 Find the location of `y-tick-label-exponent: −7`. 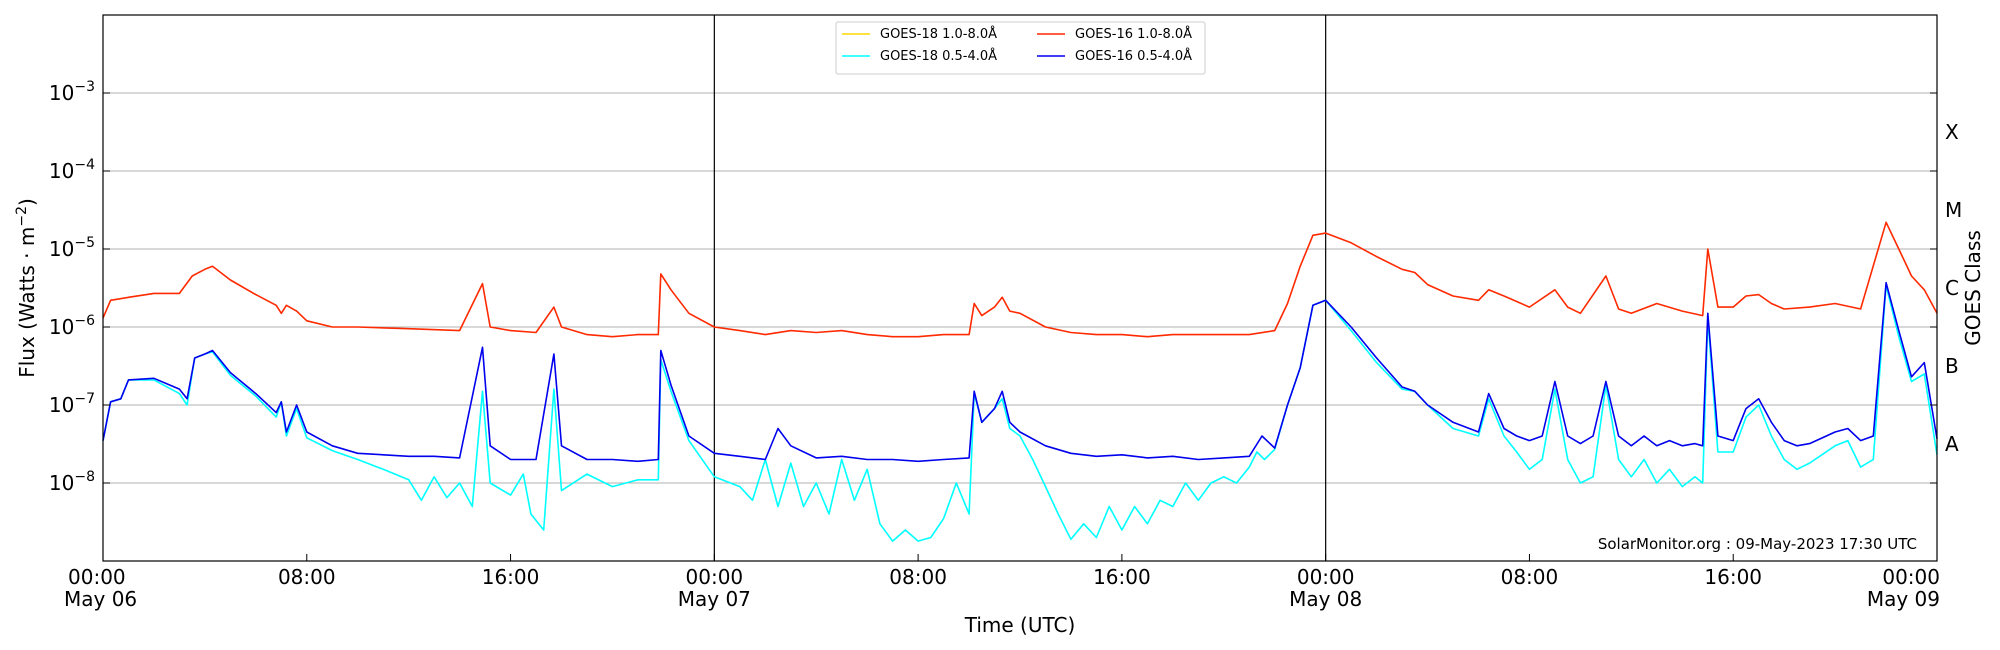

y-tick-label-exponent: −7 is located at coordinates (84, 399).